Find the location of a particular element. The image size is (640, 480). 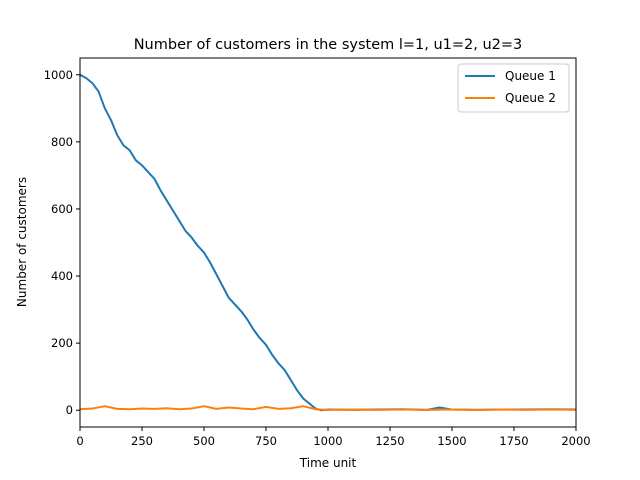

y-tick-label: 600 is located at coordinates (62, 209).